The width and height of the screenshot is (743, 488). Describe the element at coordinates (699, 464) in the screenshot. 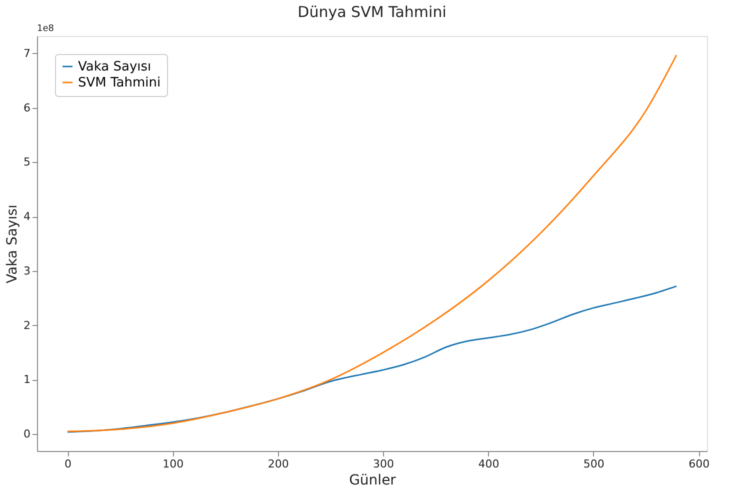

I see `x-tick-label: 600` at that location.